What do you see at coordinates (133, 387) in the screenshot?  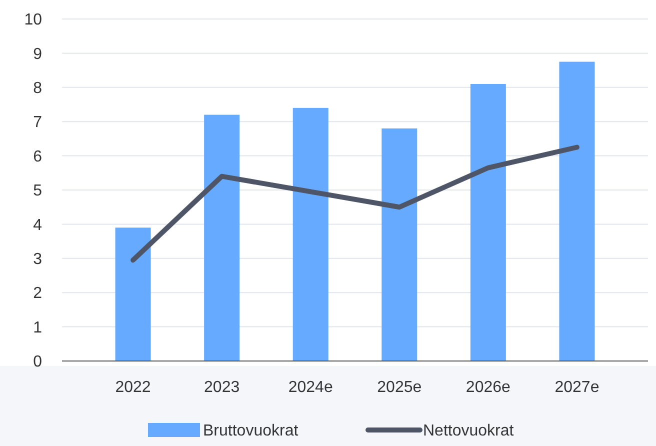 I see `x-tick-label: 2022` at bounding box center [133, 387].